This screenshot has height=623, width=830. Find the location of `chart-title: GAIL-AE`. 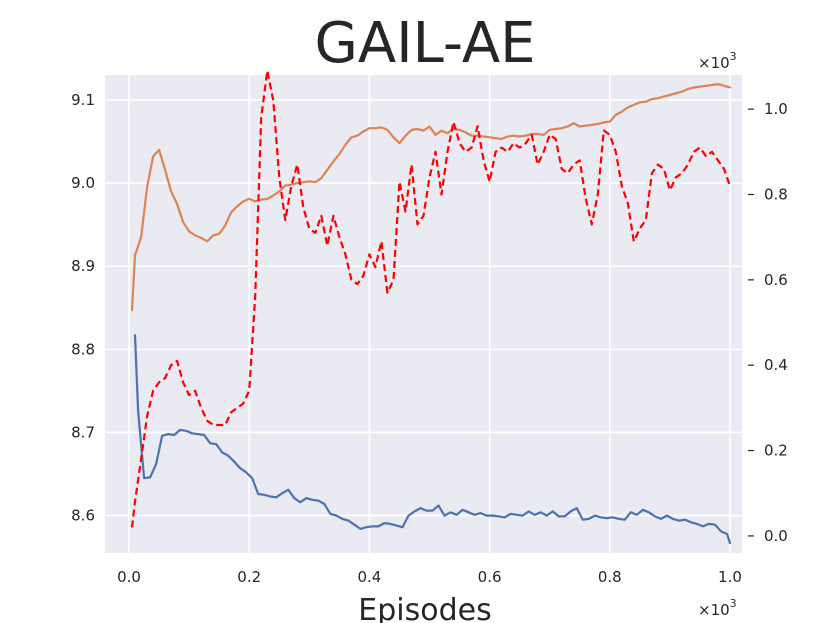

chart-title: GAIL-AE is located at coordinates (424, 43).